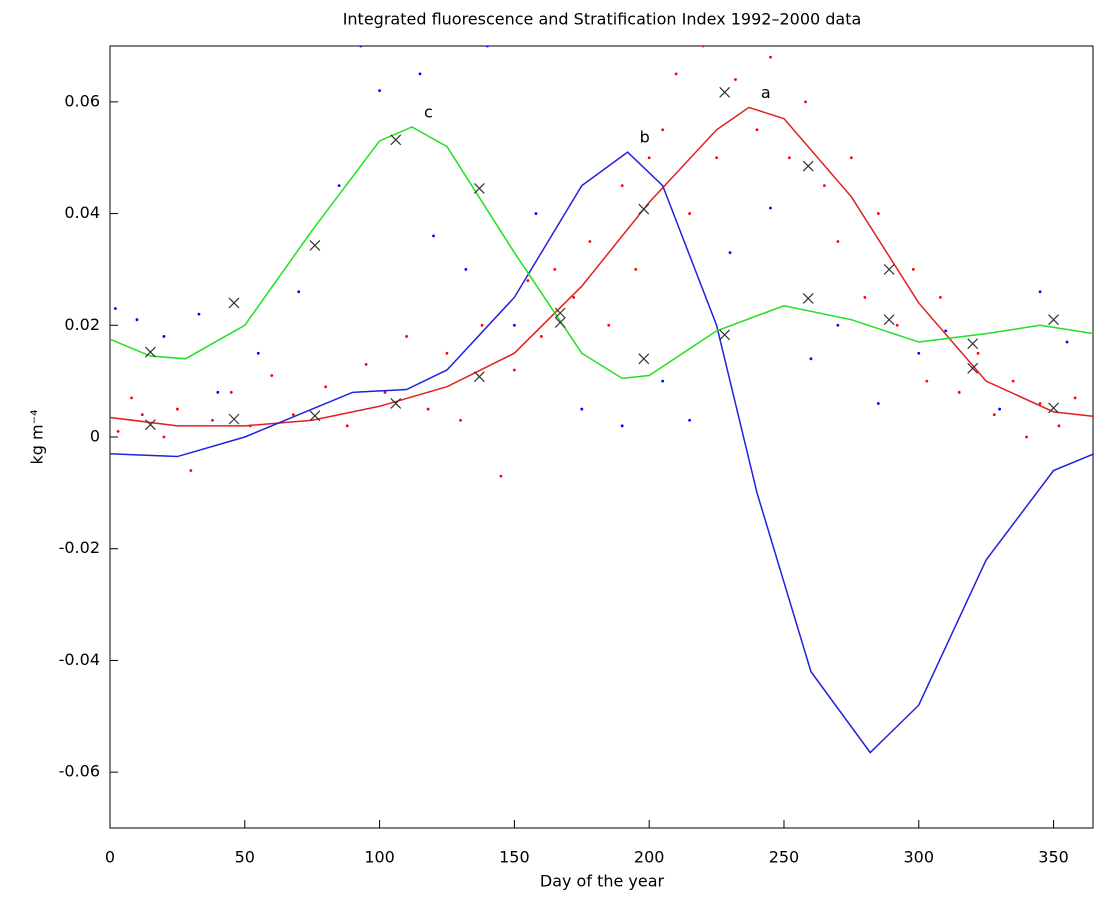 The width and height of the screenshot is (1094, 900). Describe the element at coordinates (79, 771) in the screenshot. I see `y-tick-label: -0.06` at that location.